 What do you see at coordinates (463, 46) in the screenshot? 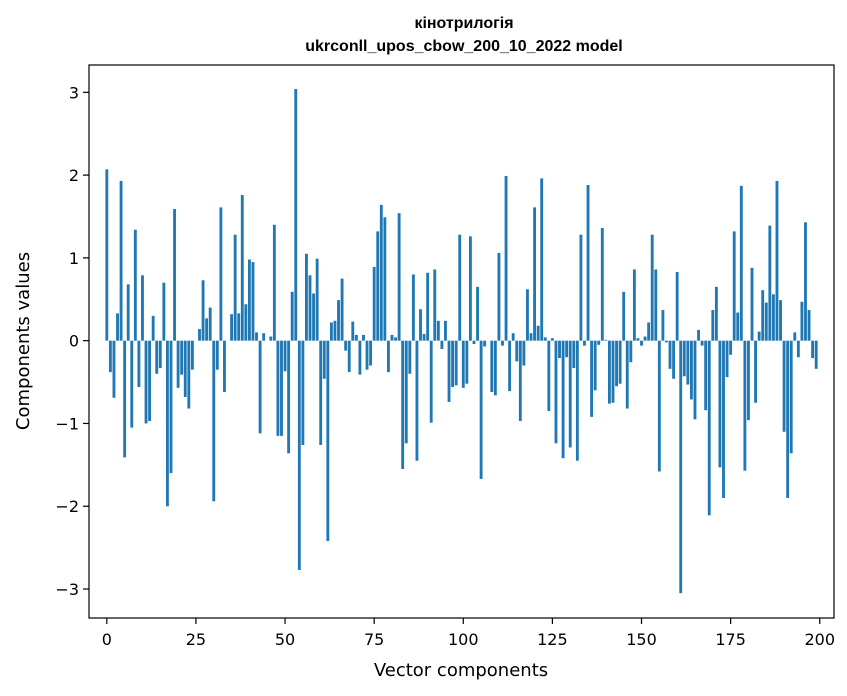
I see `chart-subtitle: ukrconll_upos_cbow_200_10_2022 model` at bounding box center [463, 46].